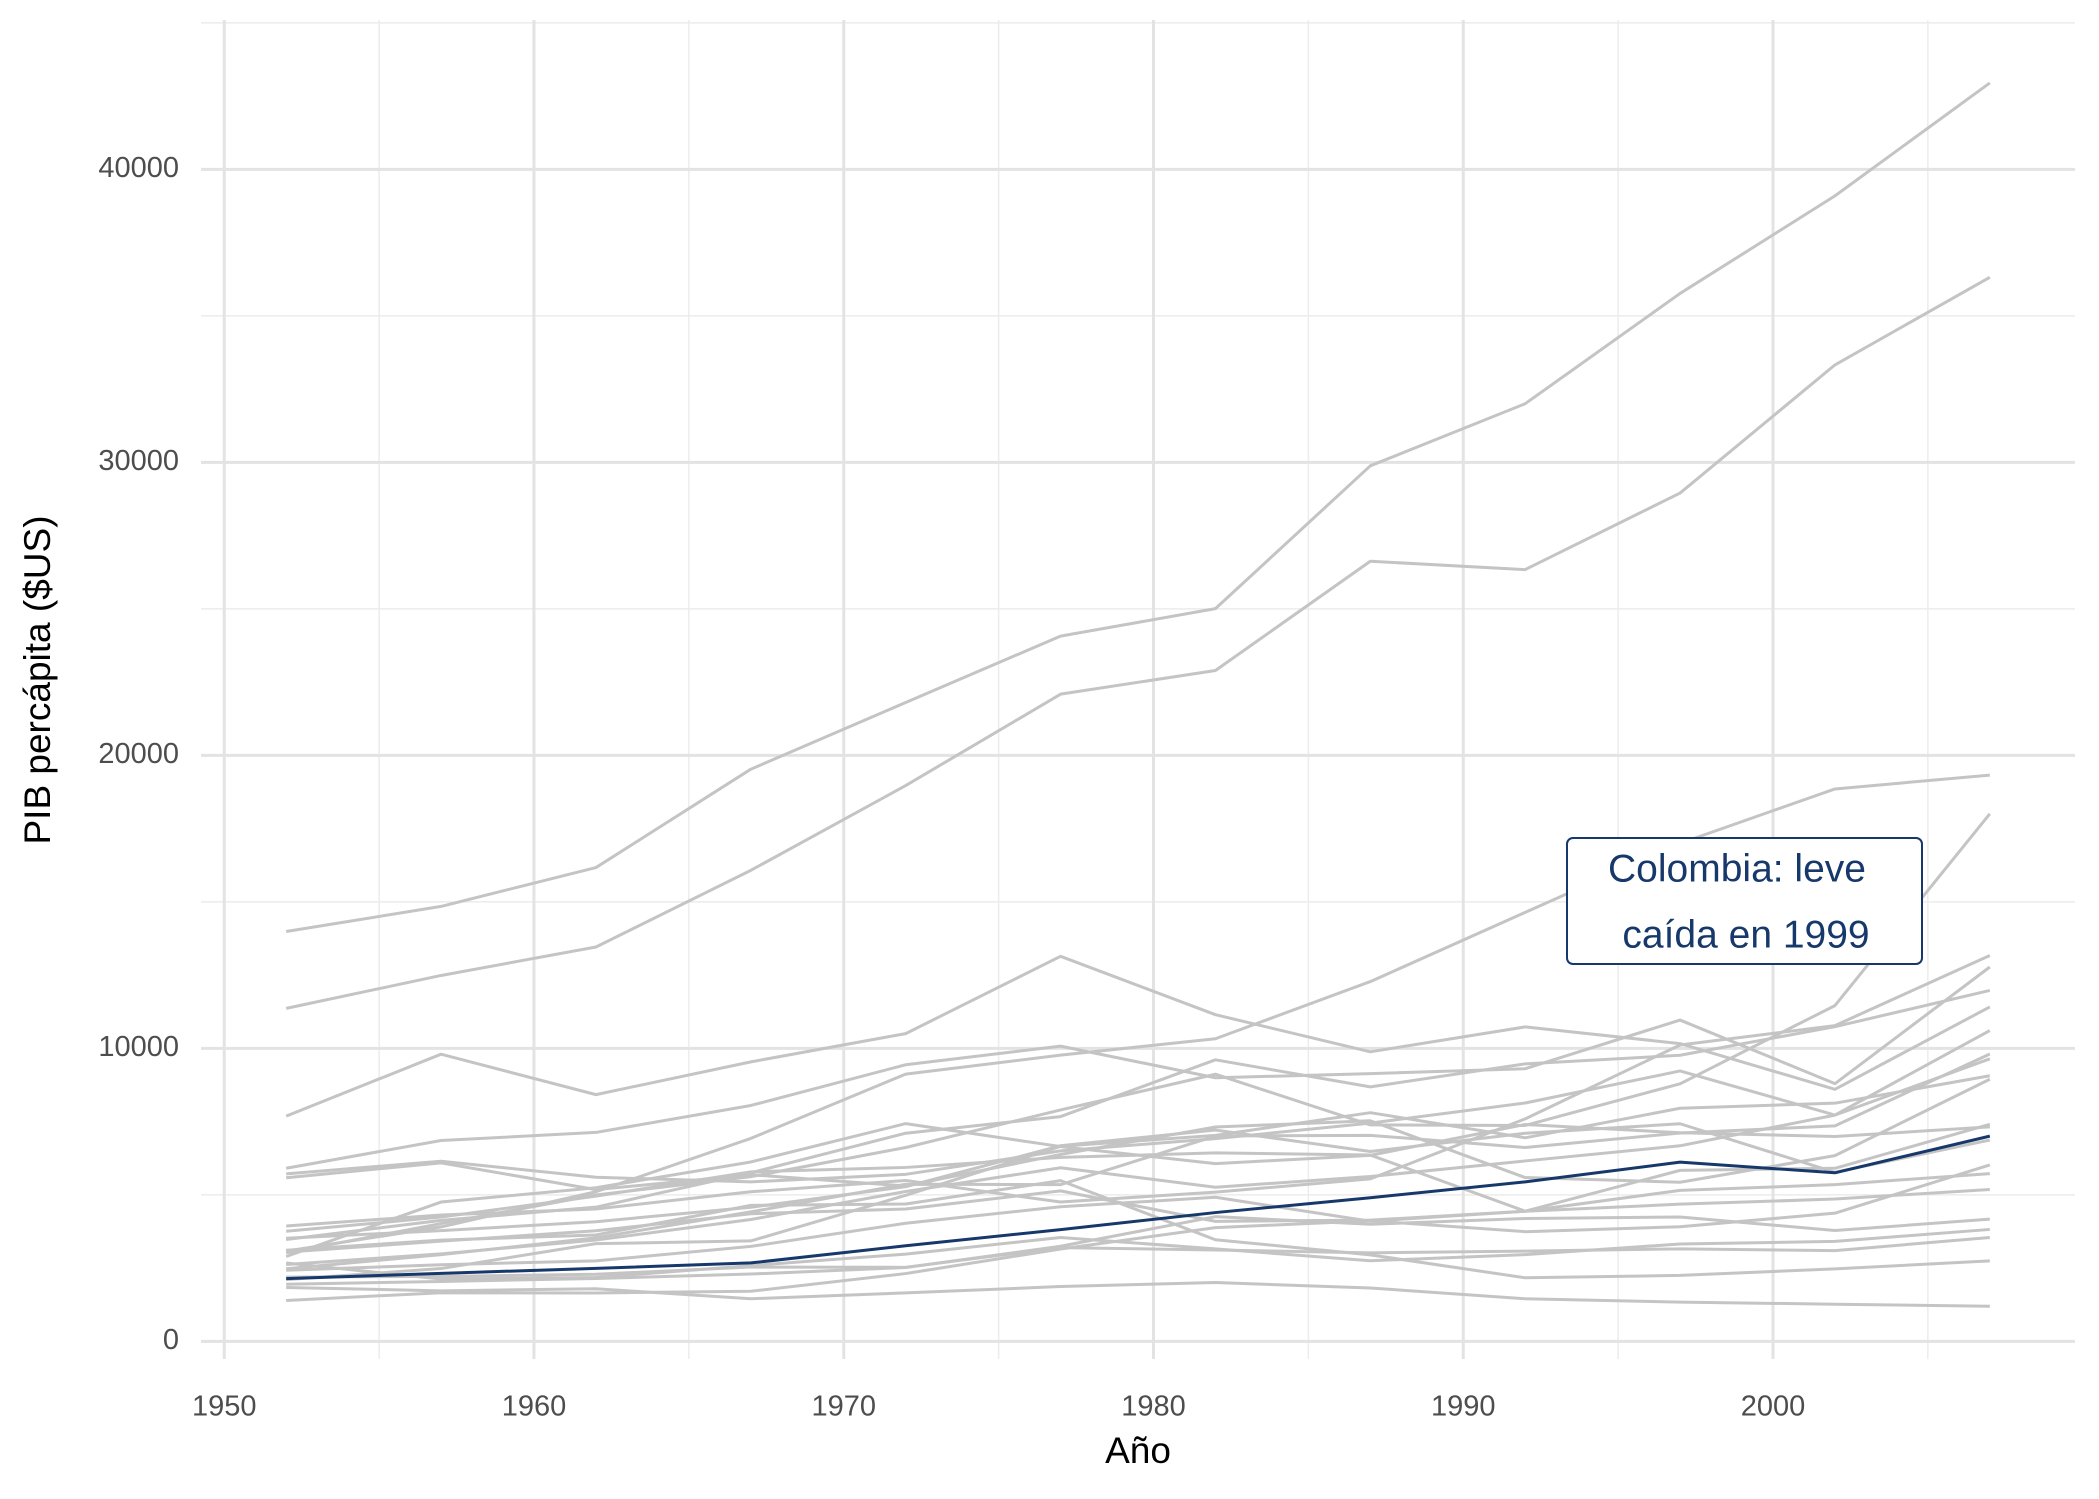 This screenshot has height=1499, width=2099. Describe the element at coordinates (1138, 1450) in the screenshot. I see `x-axis-title: Año` at that location.